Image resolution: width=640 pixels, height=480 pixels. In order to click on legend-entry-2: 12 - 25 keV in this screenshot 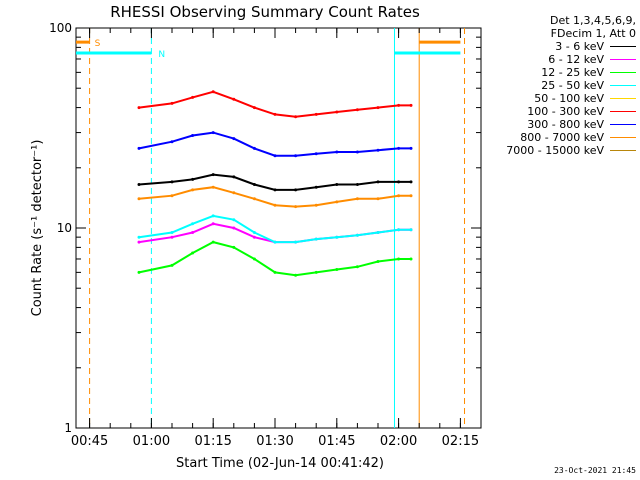, I will do `click(553, 72)`.